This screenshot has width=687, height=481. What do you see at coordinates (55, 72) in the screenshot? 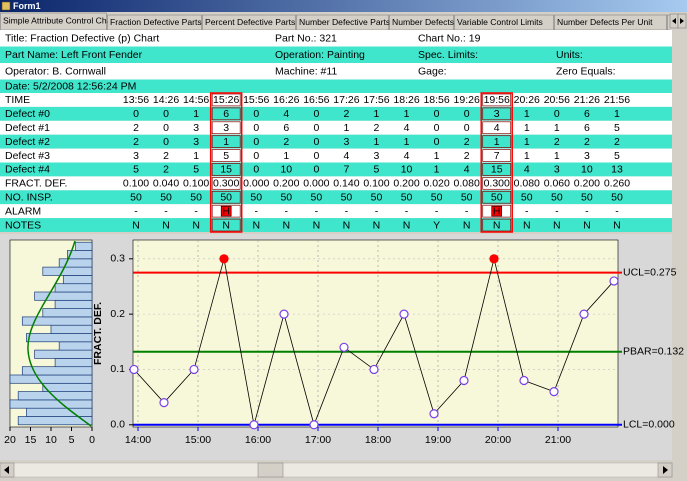
I see `header-field: Operator: B. Cornwall` at bounding box center [55, 72].